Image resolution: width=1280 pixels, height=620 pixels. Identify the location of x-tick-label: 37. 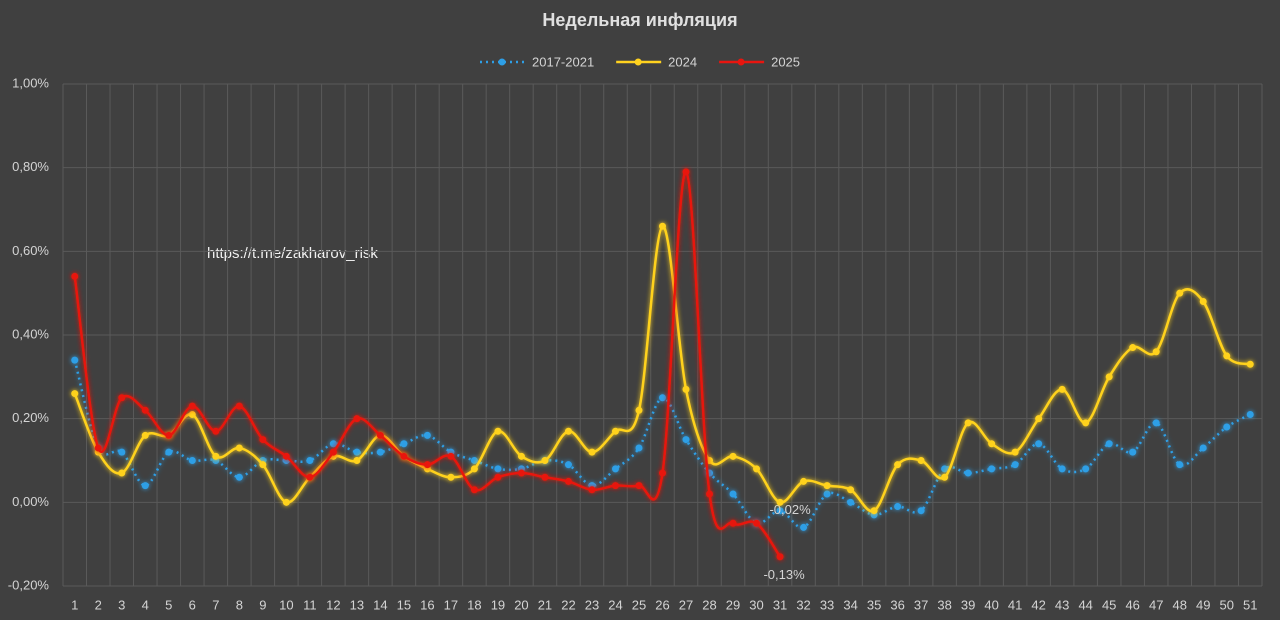
(921, 604).